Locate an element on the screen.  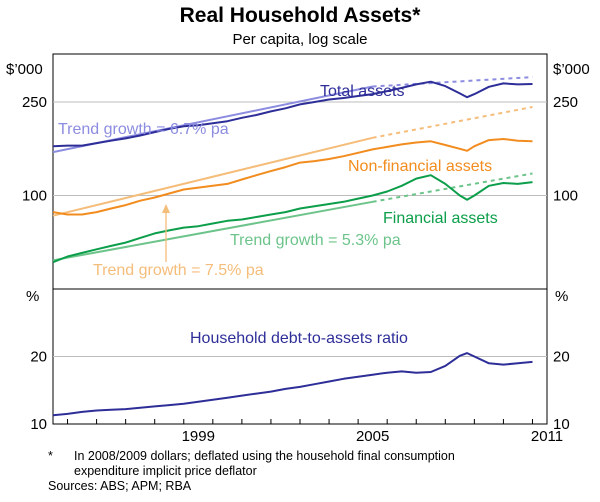
label-non-financial-trend: Trend growth = 7.5% pa is located at coordinates (178, 270).